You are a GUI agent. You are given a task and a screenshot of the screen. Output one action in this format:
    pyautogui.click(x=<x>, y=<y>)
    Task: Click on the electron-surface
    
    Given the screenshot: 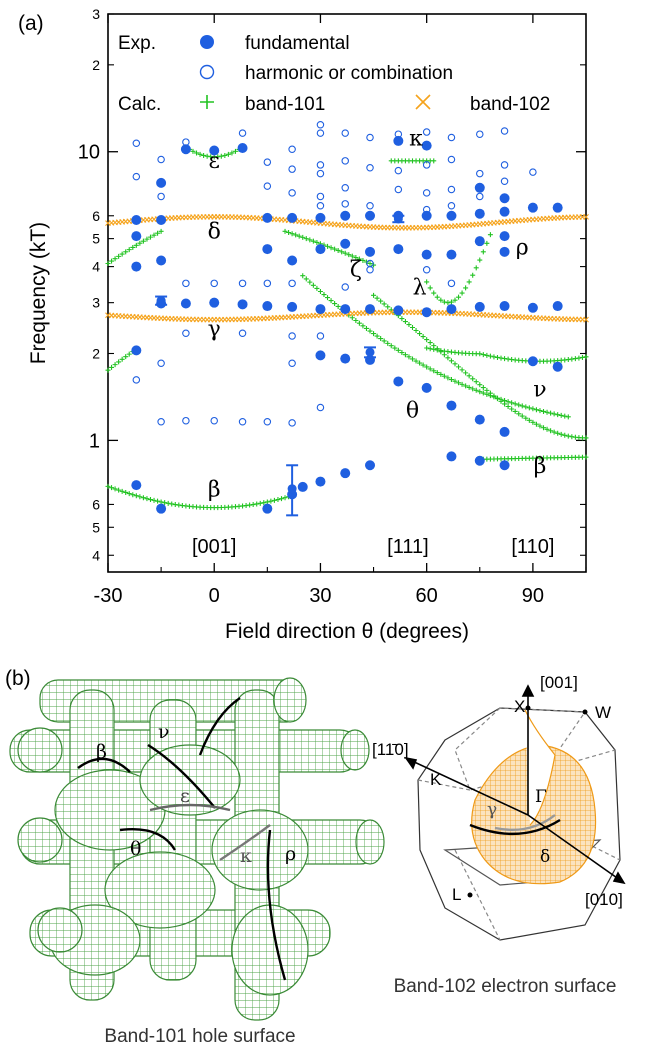 What is the action you would take?
    pyautogui.click(x=534, y=797)
    